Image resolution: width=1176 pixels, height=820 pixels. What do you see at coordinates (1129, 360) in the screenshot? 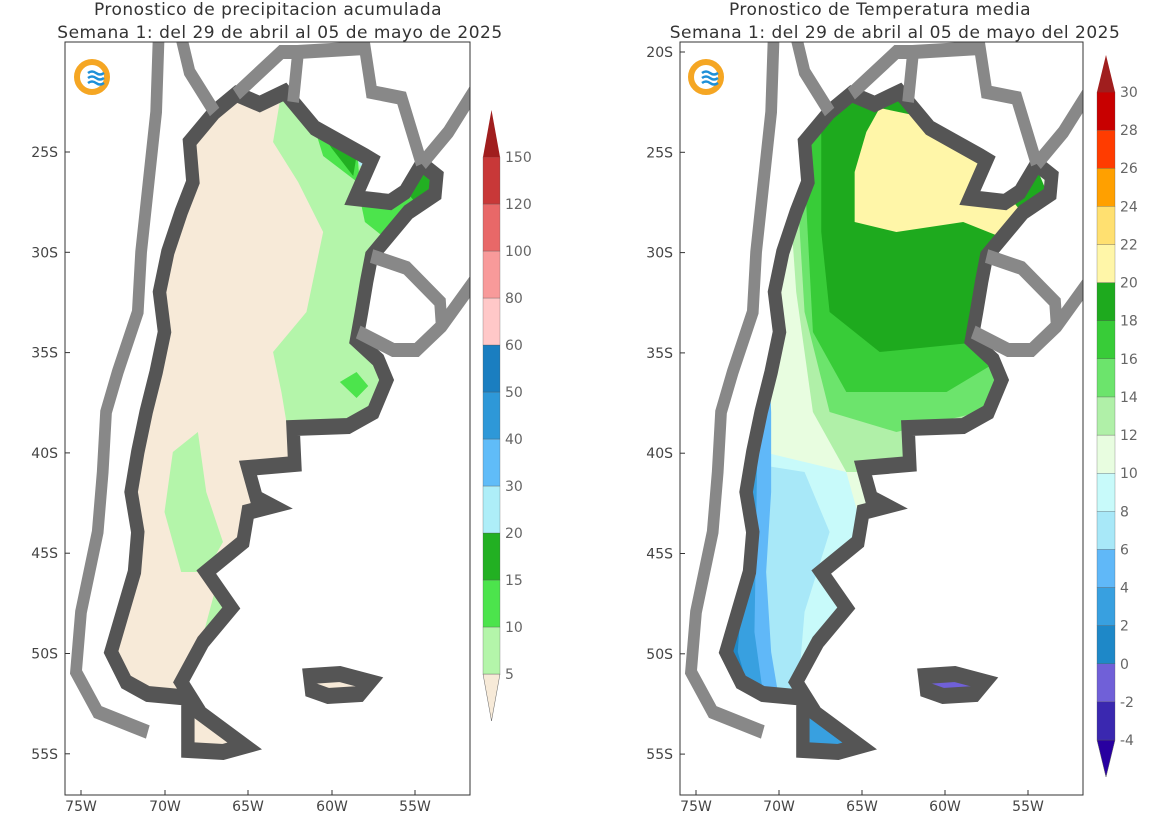
I see `colorbar-label: 16` at bounding box center [1129, 360].